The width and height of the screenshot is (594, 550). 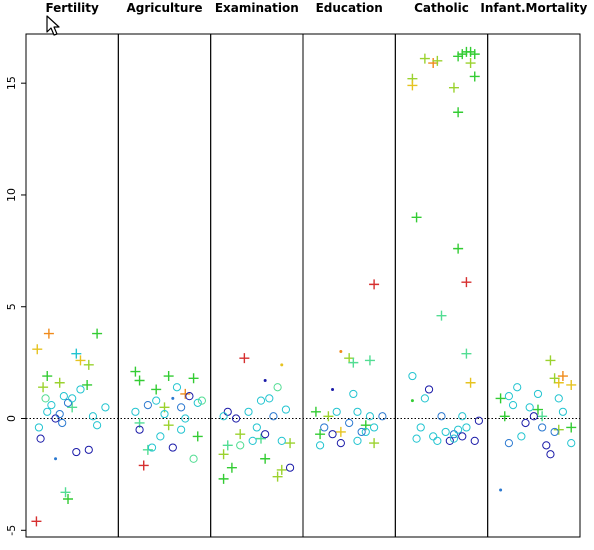 What do you see at coordinates (349, 8) in the screenshot?
I see `panel-title: Education` at bounding box center [349, 8].